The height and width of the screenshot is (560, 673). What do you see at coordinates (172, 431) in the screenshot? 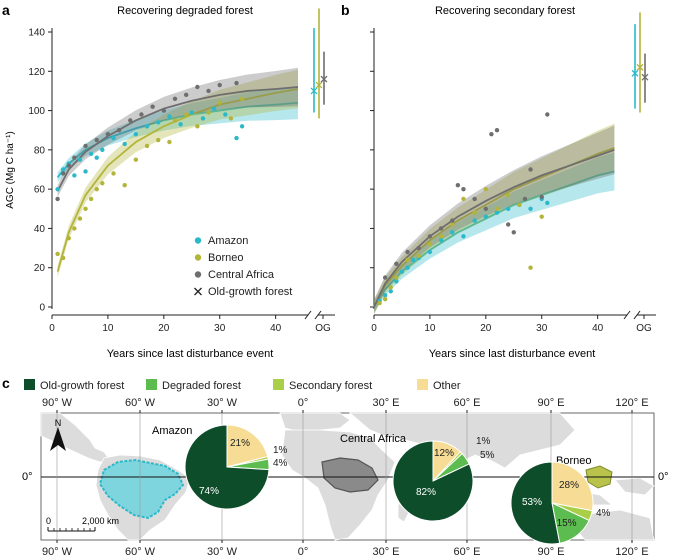
I see `amazon-label: Amazon` at bounding box center [172, 431].